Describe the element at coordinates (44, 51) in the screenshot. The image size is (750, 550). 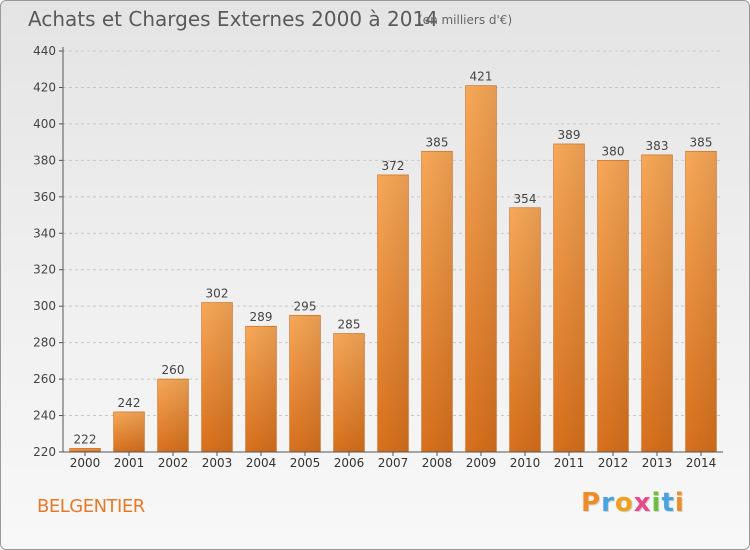
I see `y-tick-label: 440` at that location.